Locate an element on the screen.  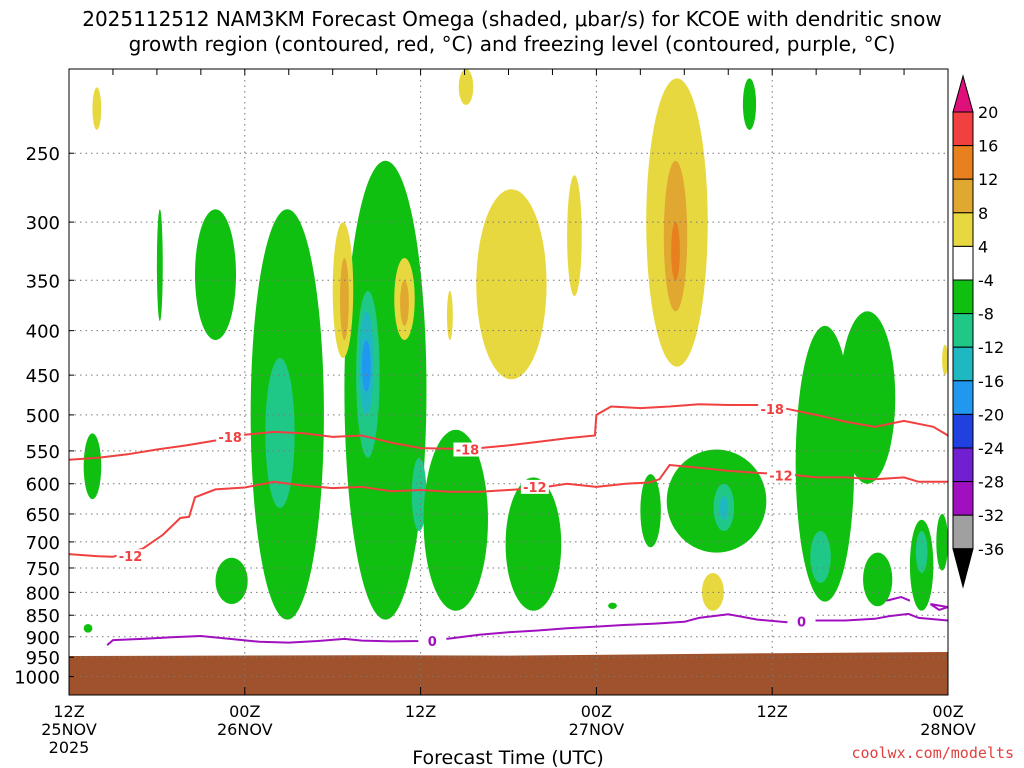
y-tick-label: 600 is located at coordinates (43, 485).